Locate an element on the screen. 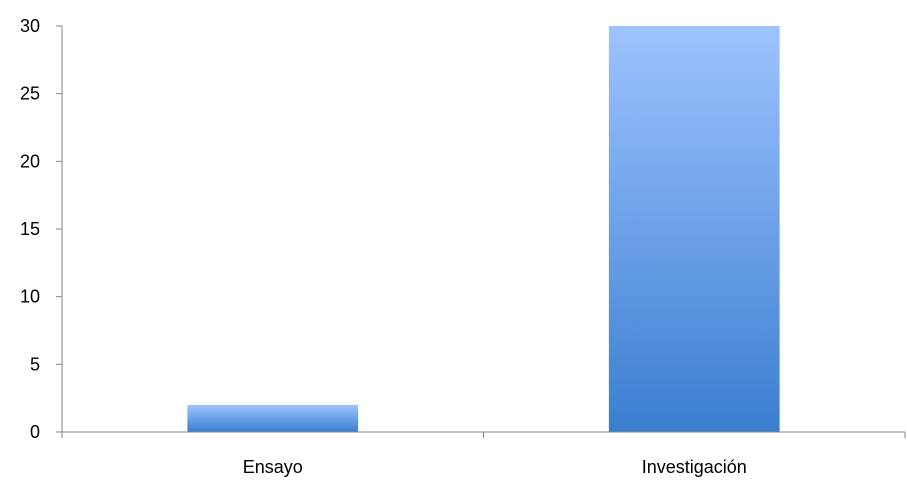 The image size is (907, 482). y-tick-label: 10 is located at coordinates (30, 297).